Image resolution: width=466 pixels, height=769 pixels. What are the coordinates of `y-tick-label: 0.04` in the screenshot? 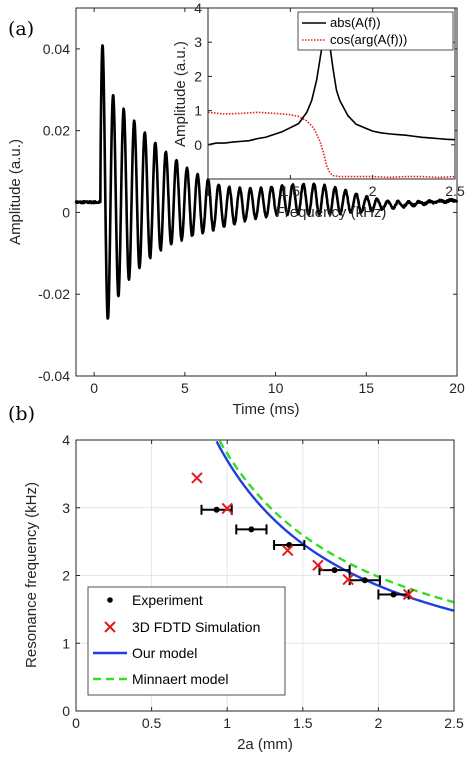 It's located at (56, 49).